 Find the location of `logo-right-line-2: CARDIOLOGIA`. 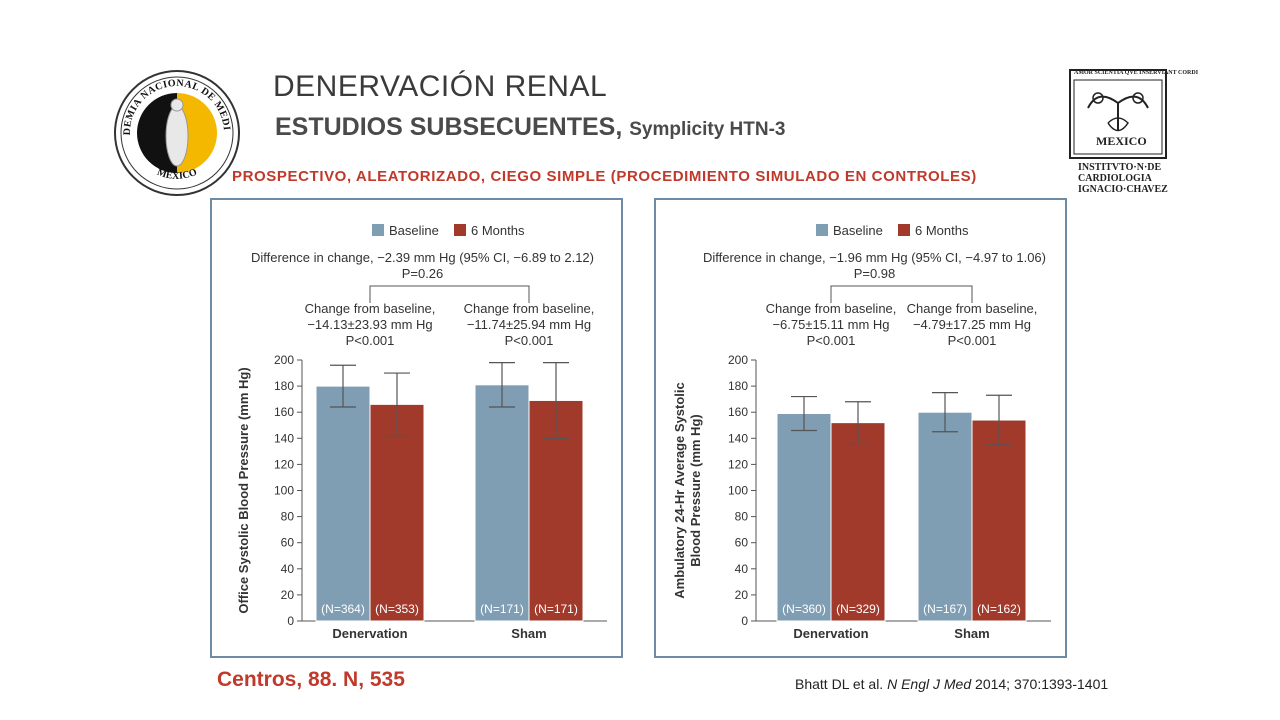

logo-right-line-2: CARDIOLOGIA is located at coordinates (1115, 178).